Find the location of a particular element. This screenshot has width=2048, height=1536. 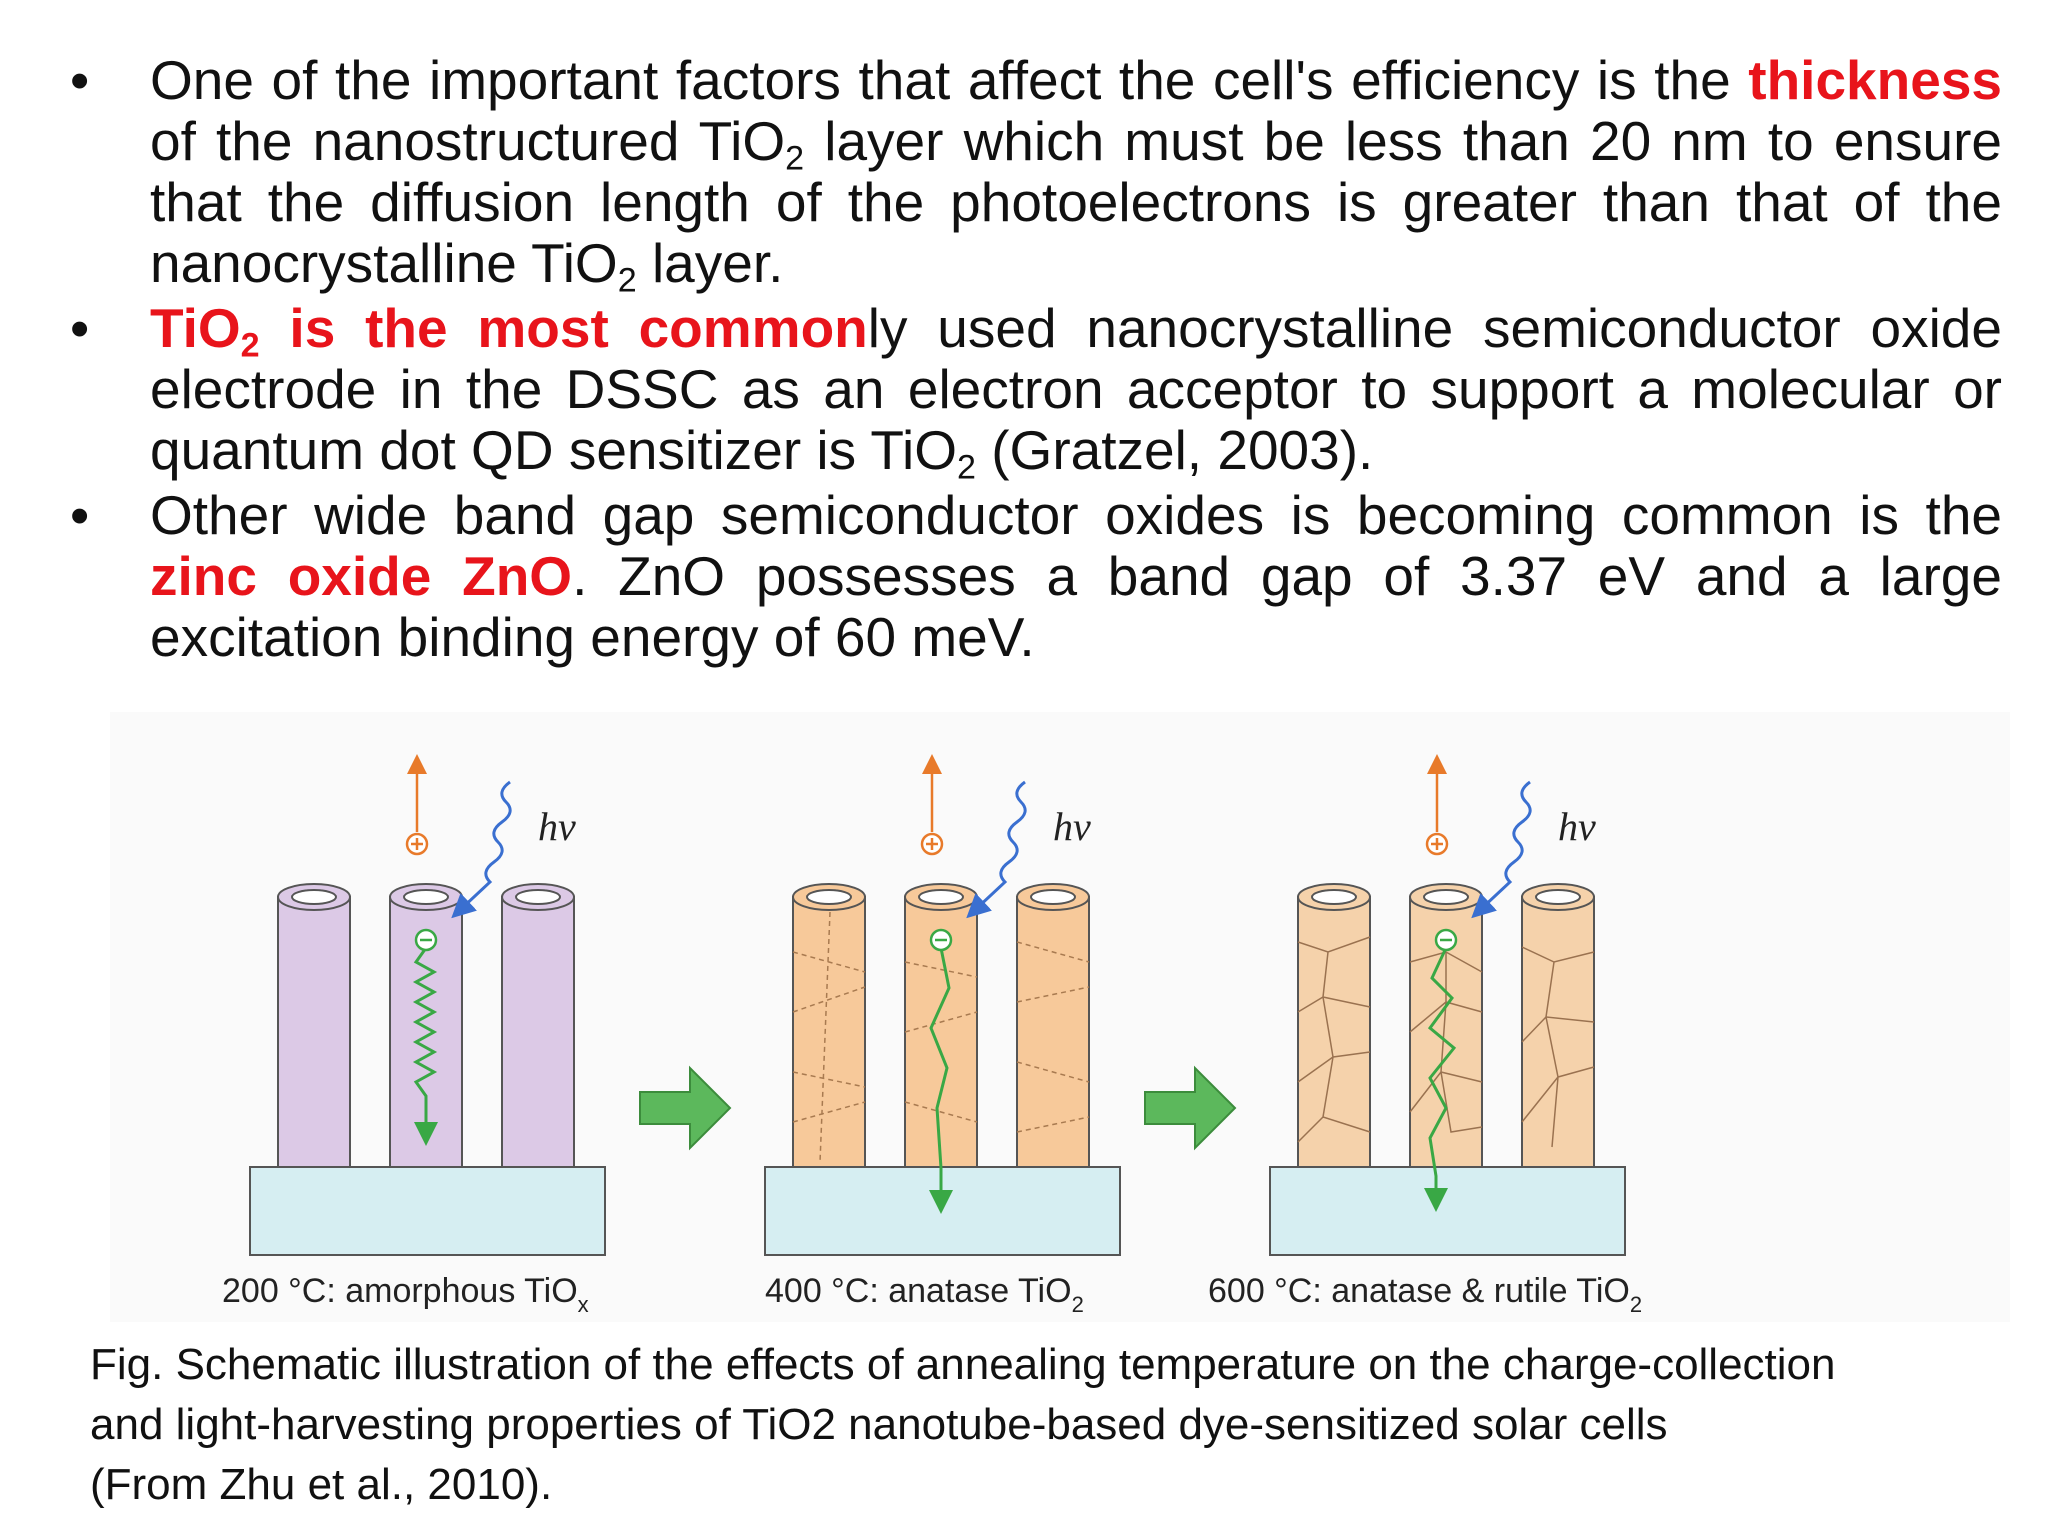

panel-label-600: 600 °C: anatase & rutile TiO2 is located at coordinates (1425, 1294).